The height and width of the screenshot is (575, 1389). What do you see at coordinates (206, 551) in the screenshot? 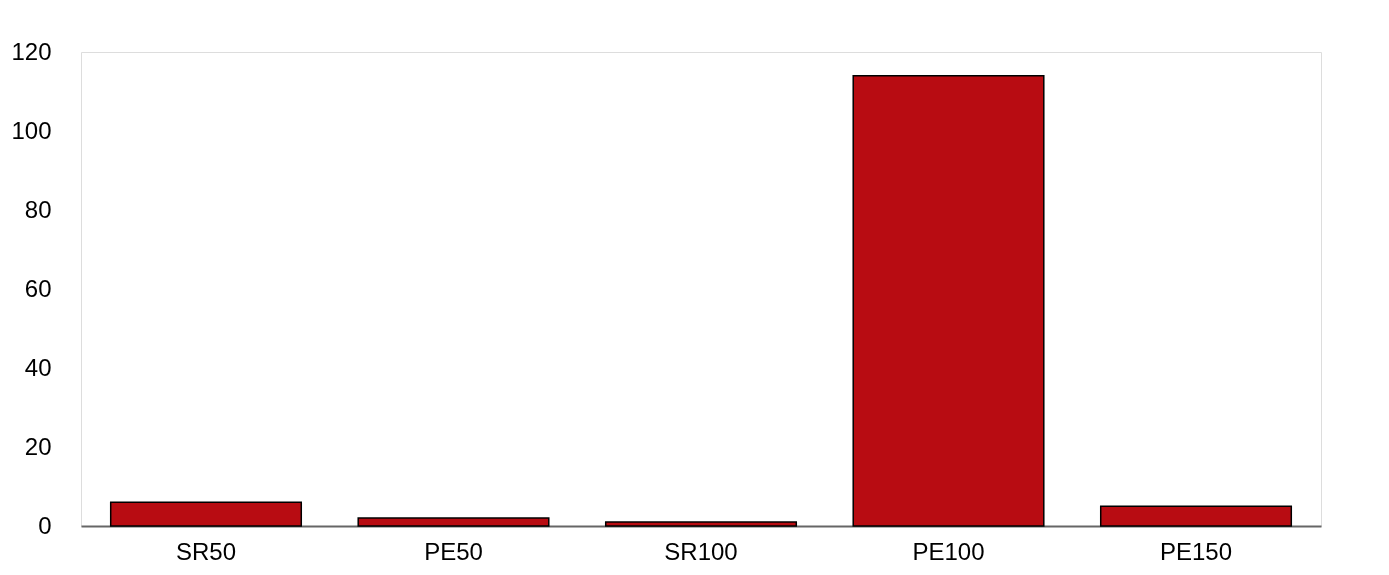
I see `x-tick-label: SR50` at bounding box center [206, 551].